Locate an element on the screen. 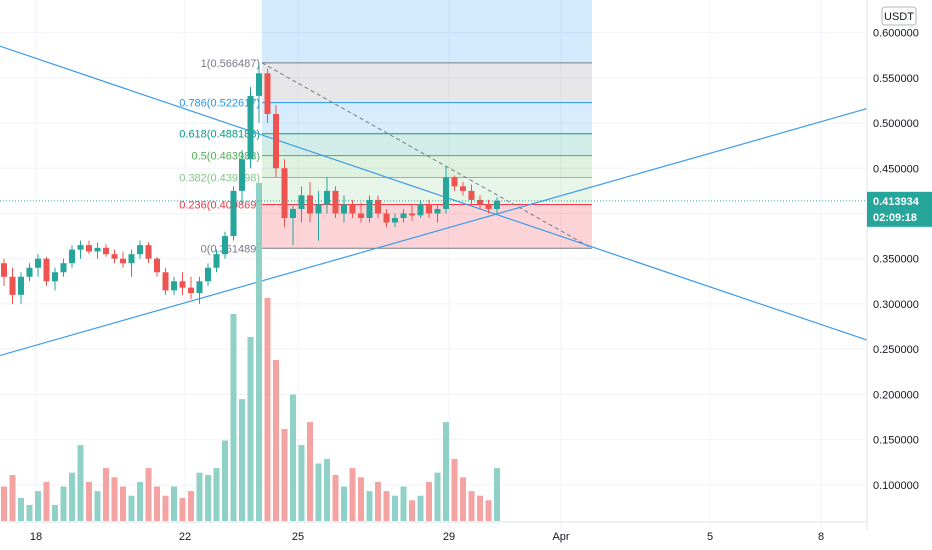 The image size is (932, 550). time-tick-label: Apr is located at coordinates (560, 537).